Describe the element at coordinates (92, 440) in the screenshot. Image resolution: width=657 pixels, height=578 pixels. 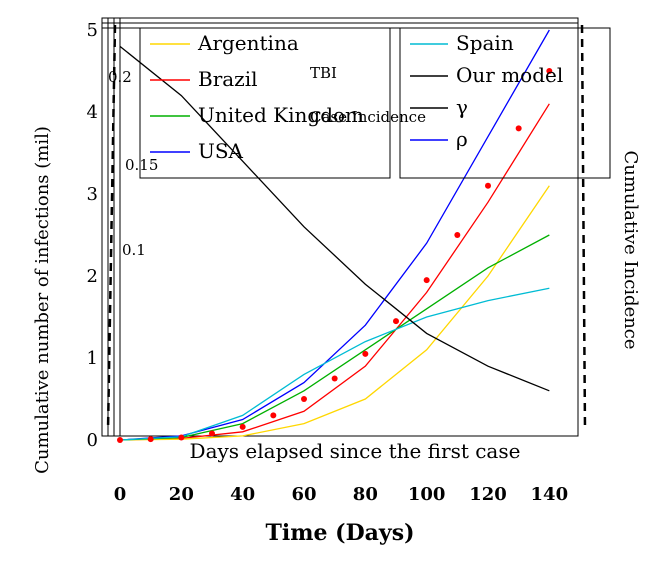
I see `y-tick-label: 0` at that location.